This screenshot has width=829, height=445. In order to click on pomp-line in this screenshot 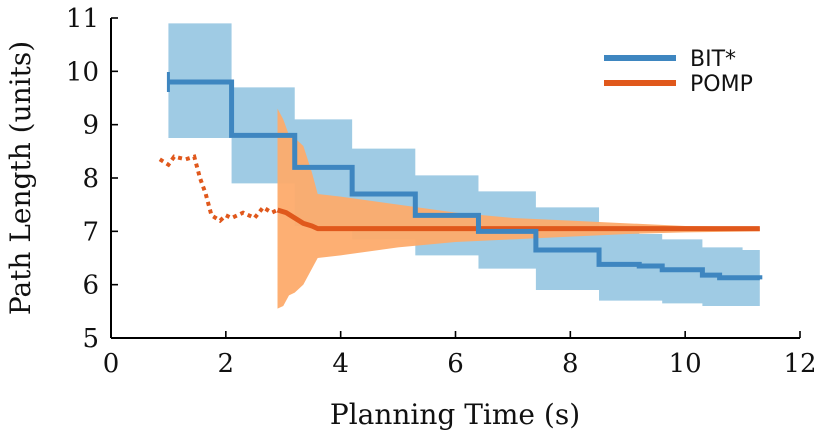, I will do `click(518, 219)`.